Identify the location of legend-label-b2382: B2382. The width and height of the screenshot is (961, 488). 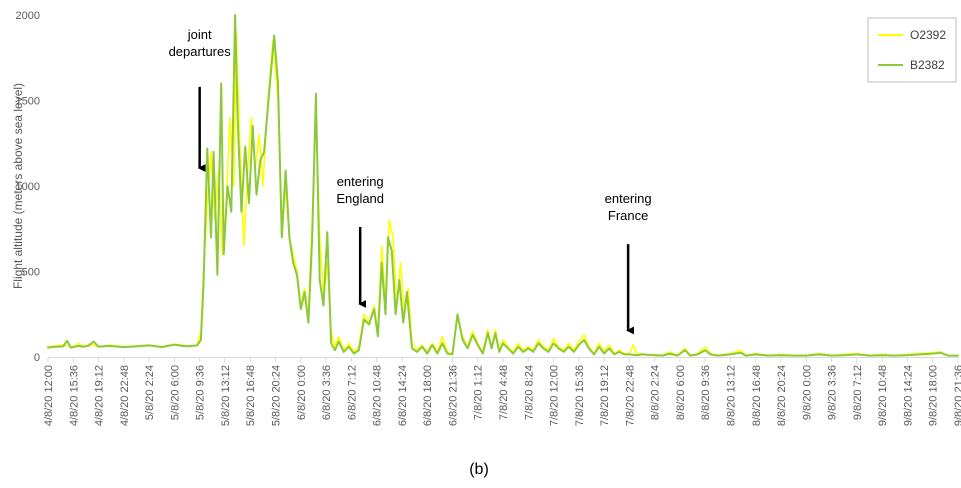
(927, 65).